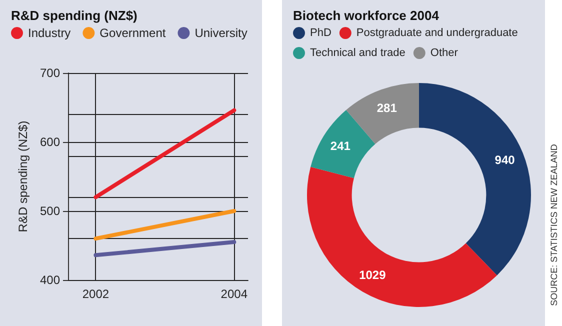 The height and width of the screenshot is (326, 562). What do you see at coordinates (387, 108) in the screenshot?
I see `data-label: 281` at bounding box center [387, 108].